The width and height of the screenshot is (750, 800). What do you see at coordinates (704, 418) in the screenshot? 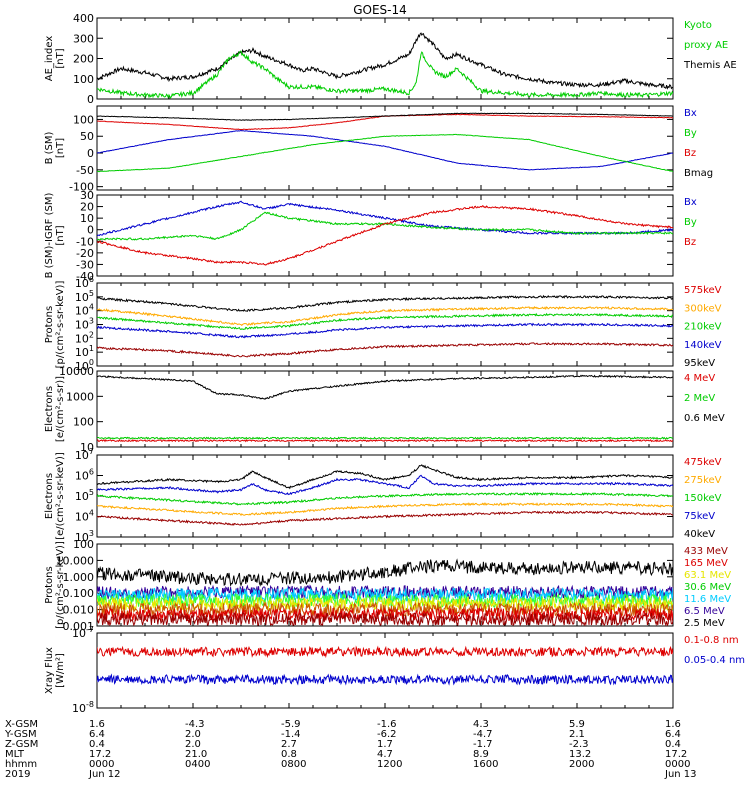
I see `legend-entry: 0.6 MeV` at bounding box center [704, 418].